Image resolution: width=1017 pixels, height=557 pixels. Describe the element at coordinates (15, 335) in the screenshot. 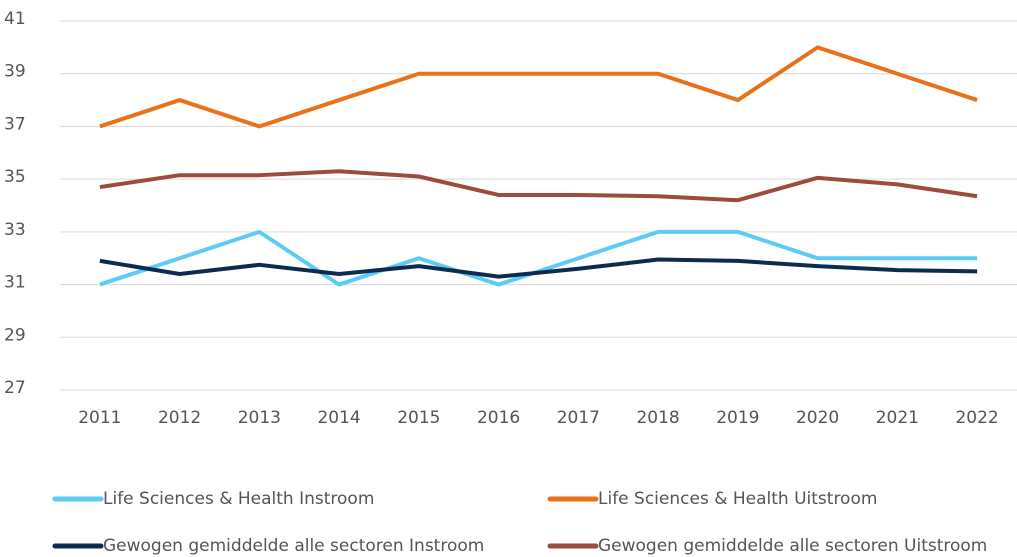

I see `y-tick-label: 29` at that location.